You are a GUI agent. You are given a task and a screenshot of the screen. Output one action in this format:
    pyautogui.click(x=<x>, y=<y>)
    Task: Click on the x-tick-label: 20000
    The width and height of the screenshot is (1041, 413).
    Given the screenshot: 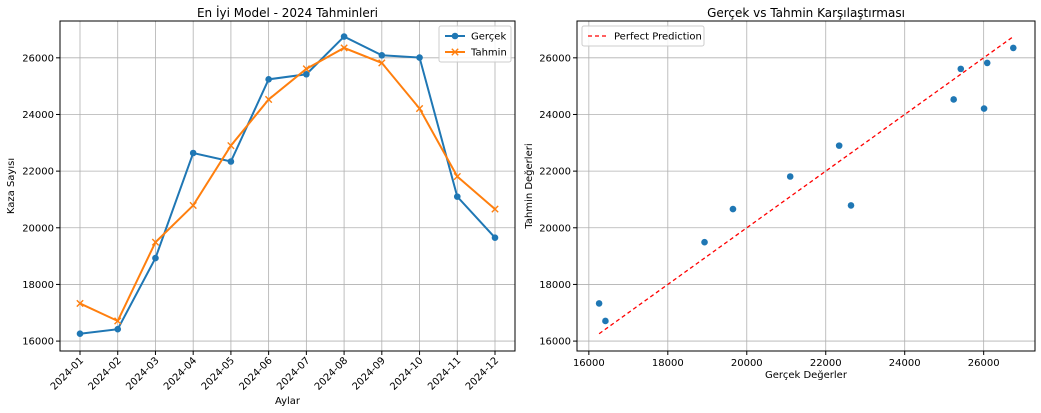 What is the action you would take?
    pyautogui.click(x=747, y=363)
    